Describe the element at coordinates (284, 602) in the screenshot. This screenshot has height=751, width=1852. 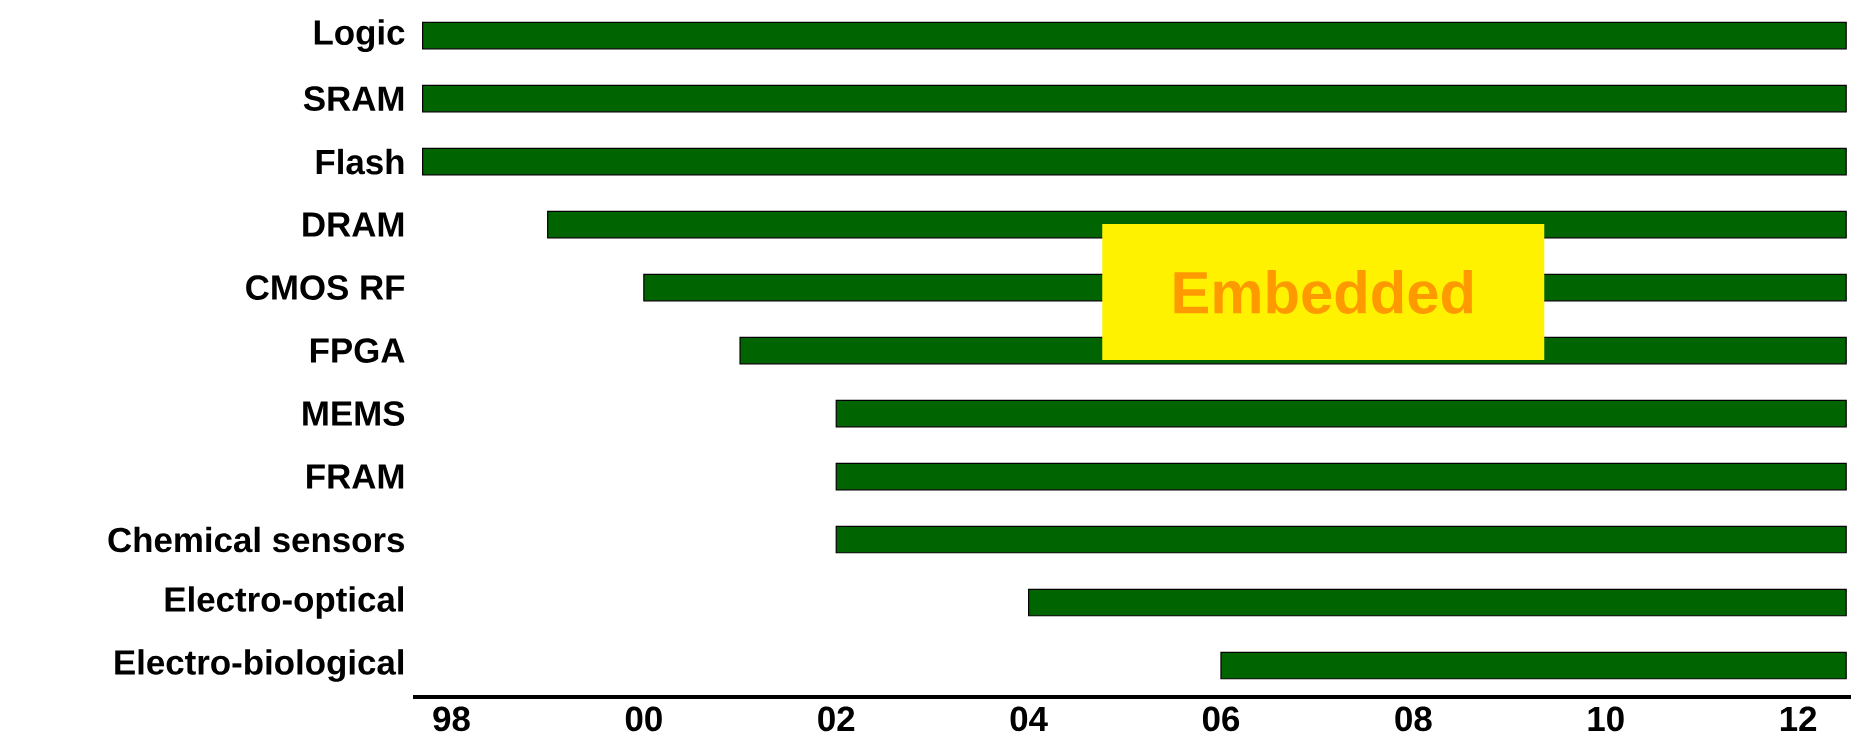
I see `y-tick-label: Electro-optical` at that location.